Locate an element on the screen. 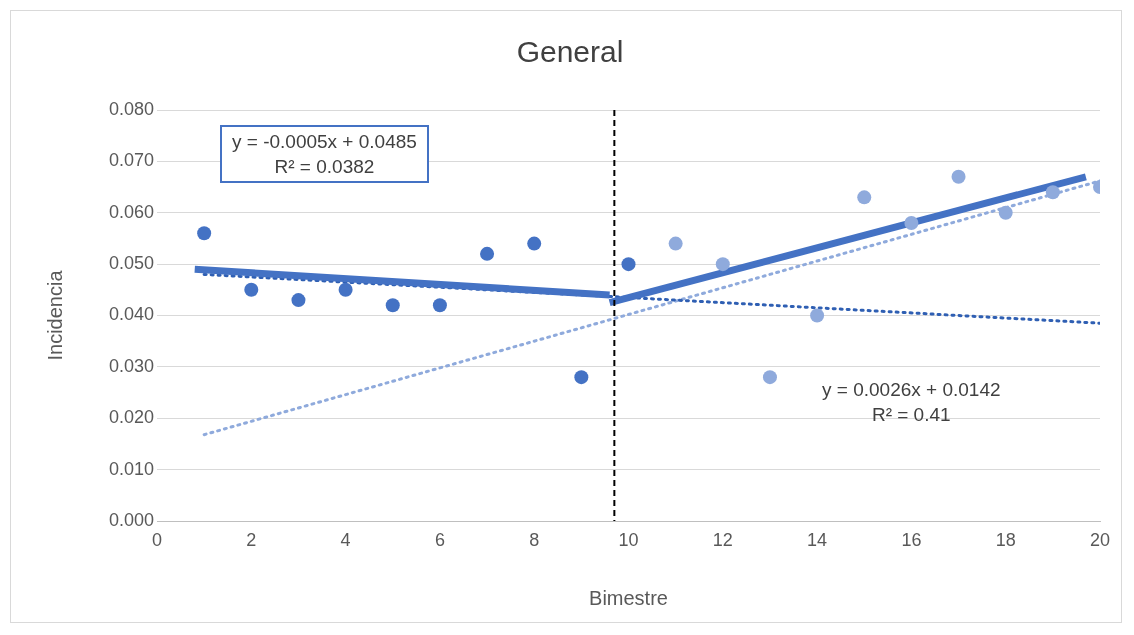 This screenshot has height=635, width=1134. x-tick-label: 14 is located at coordinates (817, 539).